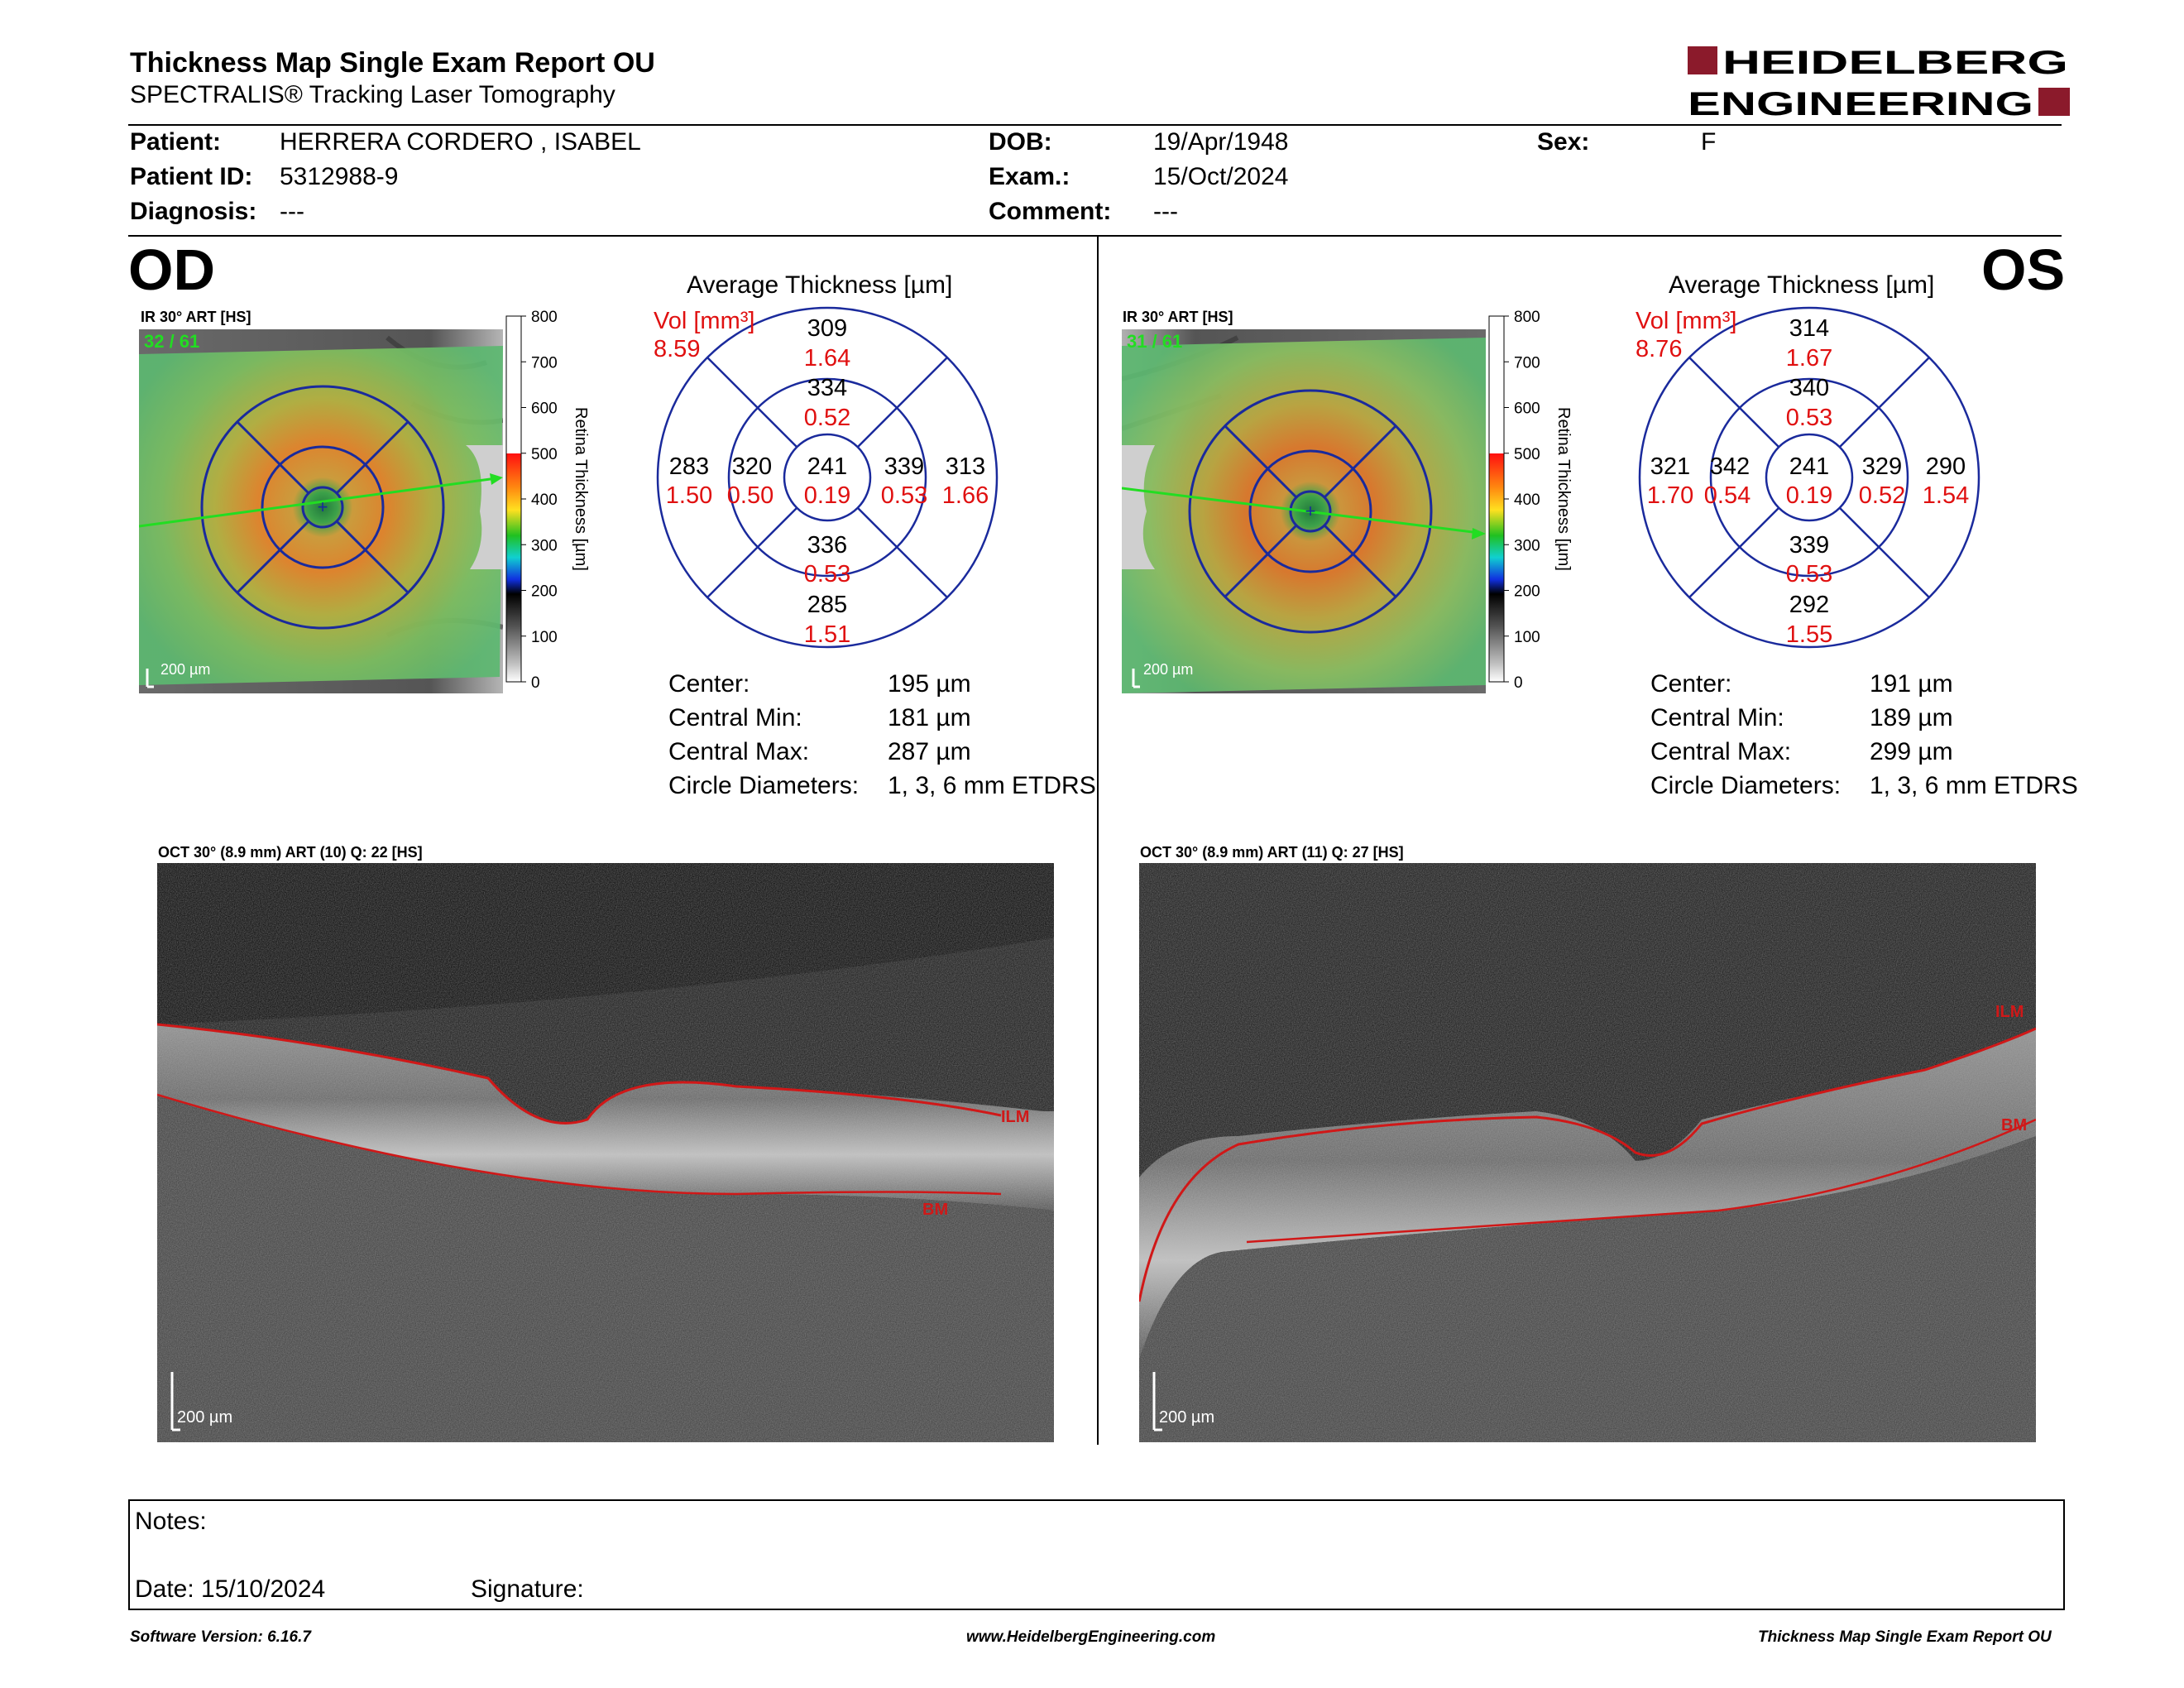 This screenshot has width=2184, height=1688. I want to click on exam-date: 15/Oct/2024, so click(1221, 176).